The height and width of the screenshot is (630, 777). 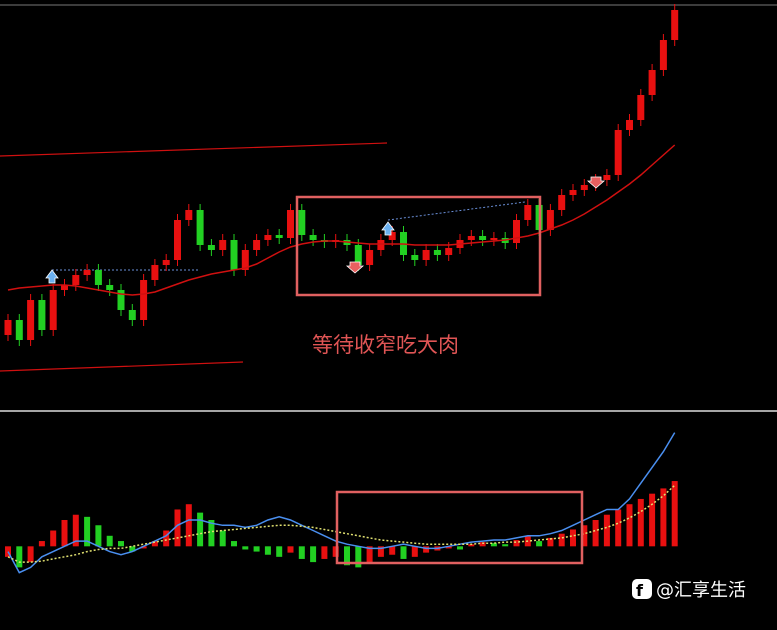 I want to click on watermark: @汇享生活, so click(x=701, y=590).